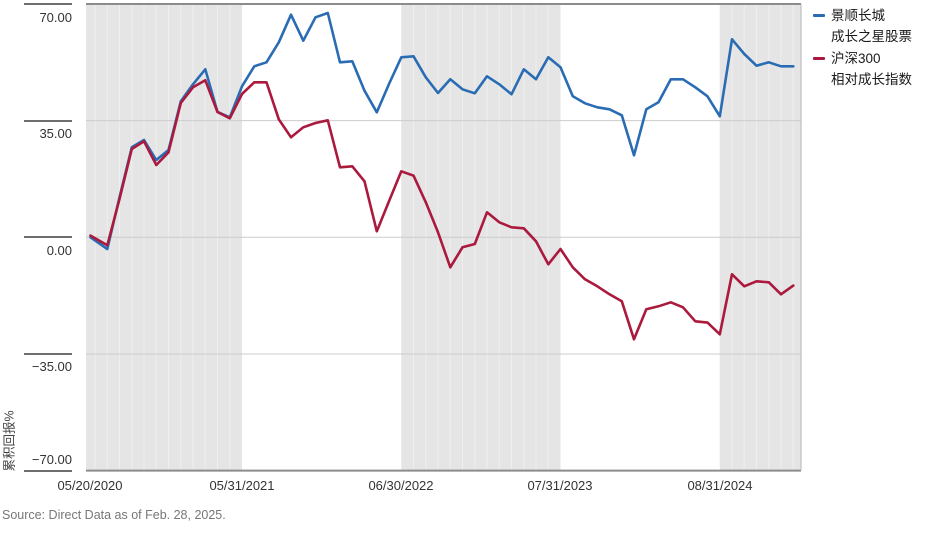 The width and height of the screenshot is (940, 535). I want to click on legend-label-line: 相对成长指数, so click(871, 79).